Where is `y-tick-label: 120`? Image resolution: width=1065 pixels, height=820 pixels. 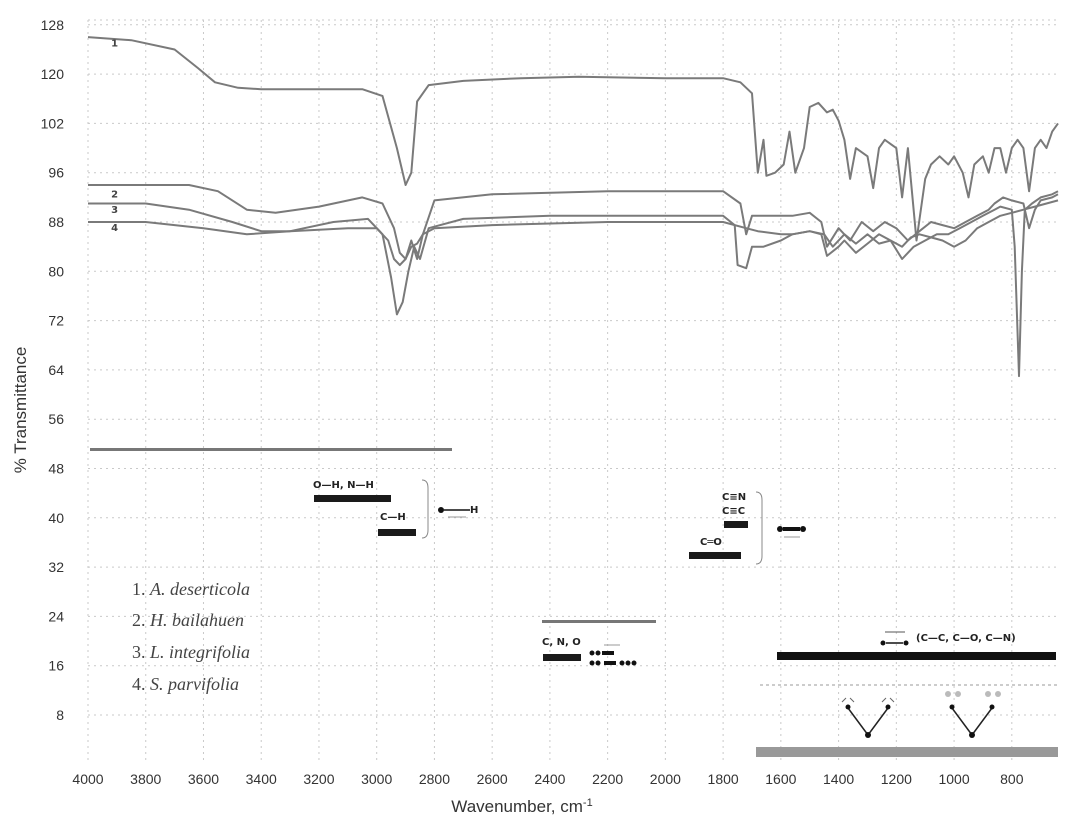
y-tick-label: 120 is located at coordinates (53, 74).